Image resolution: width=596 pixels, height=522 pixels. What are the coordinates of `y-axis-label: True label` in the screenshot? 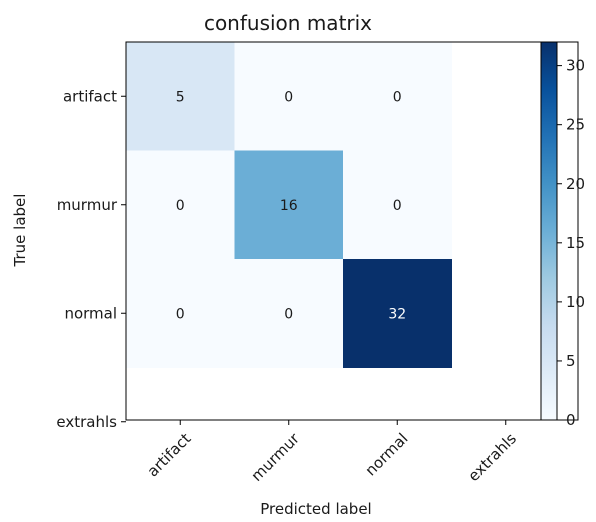 It's located at (20, 231).